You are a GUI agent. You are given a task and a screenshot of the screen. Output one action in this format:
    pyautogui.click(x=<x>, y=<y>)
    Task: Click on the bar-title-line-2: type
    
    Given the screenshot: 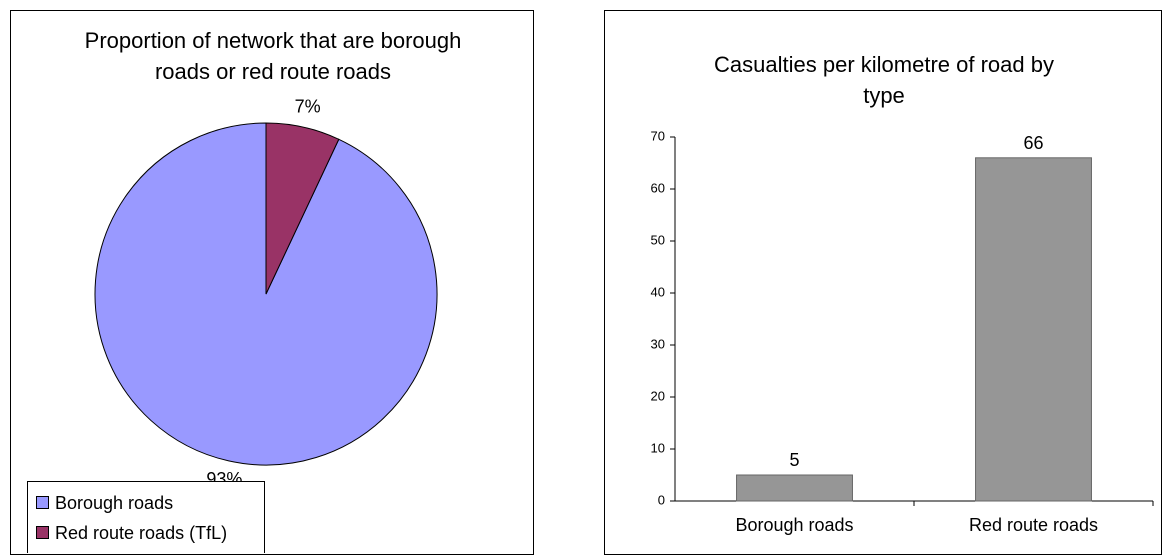 What is the action you would take?
    pyautogui.click(x=884, y=95)
    